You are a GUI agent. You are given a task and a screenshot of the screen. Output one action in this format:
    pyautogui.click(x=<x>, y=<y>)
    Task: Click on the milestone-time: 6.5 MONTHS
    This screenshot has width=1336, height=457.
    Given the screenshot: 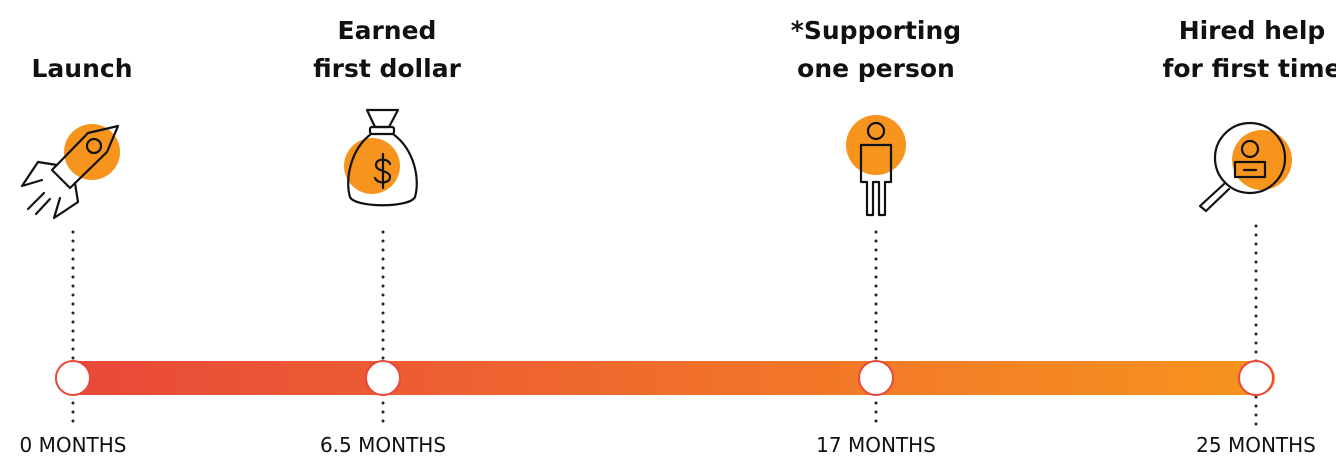 What is the action you would take?
    pyautogui.click(x=383, y=445)
    